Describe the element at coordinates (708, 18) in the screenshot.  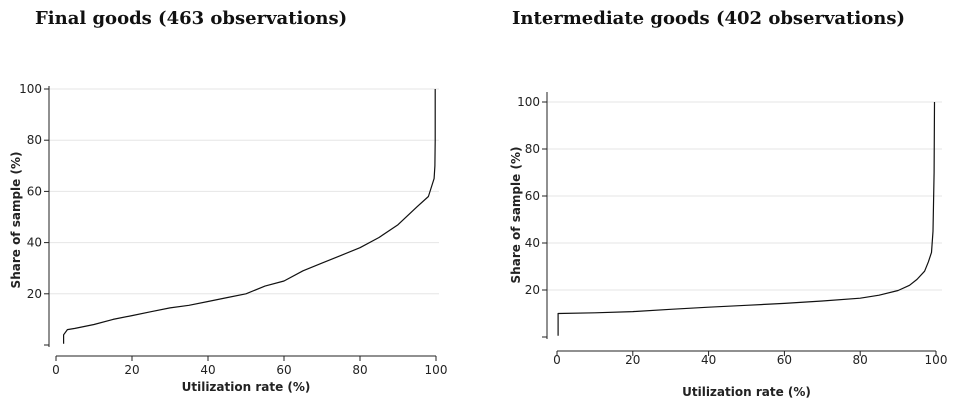
I see `chart-title-intermediate-goods: Intermediate goods (402 observations)` at that location.